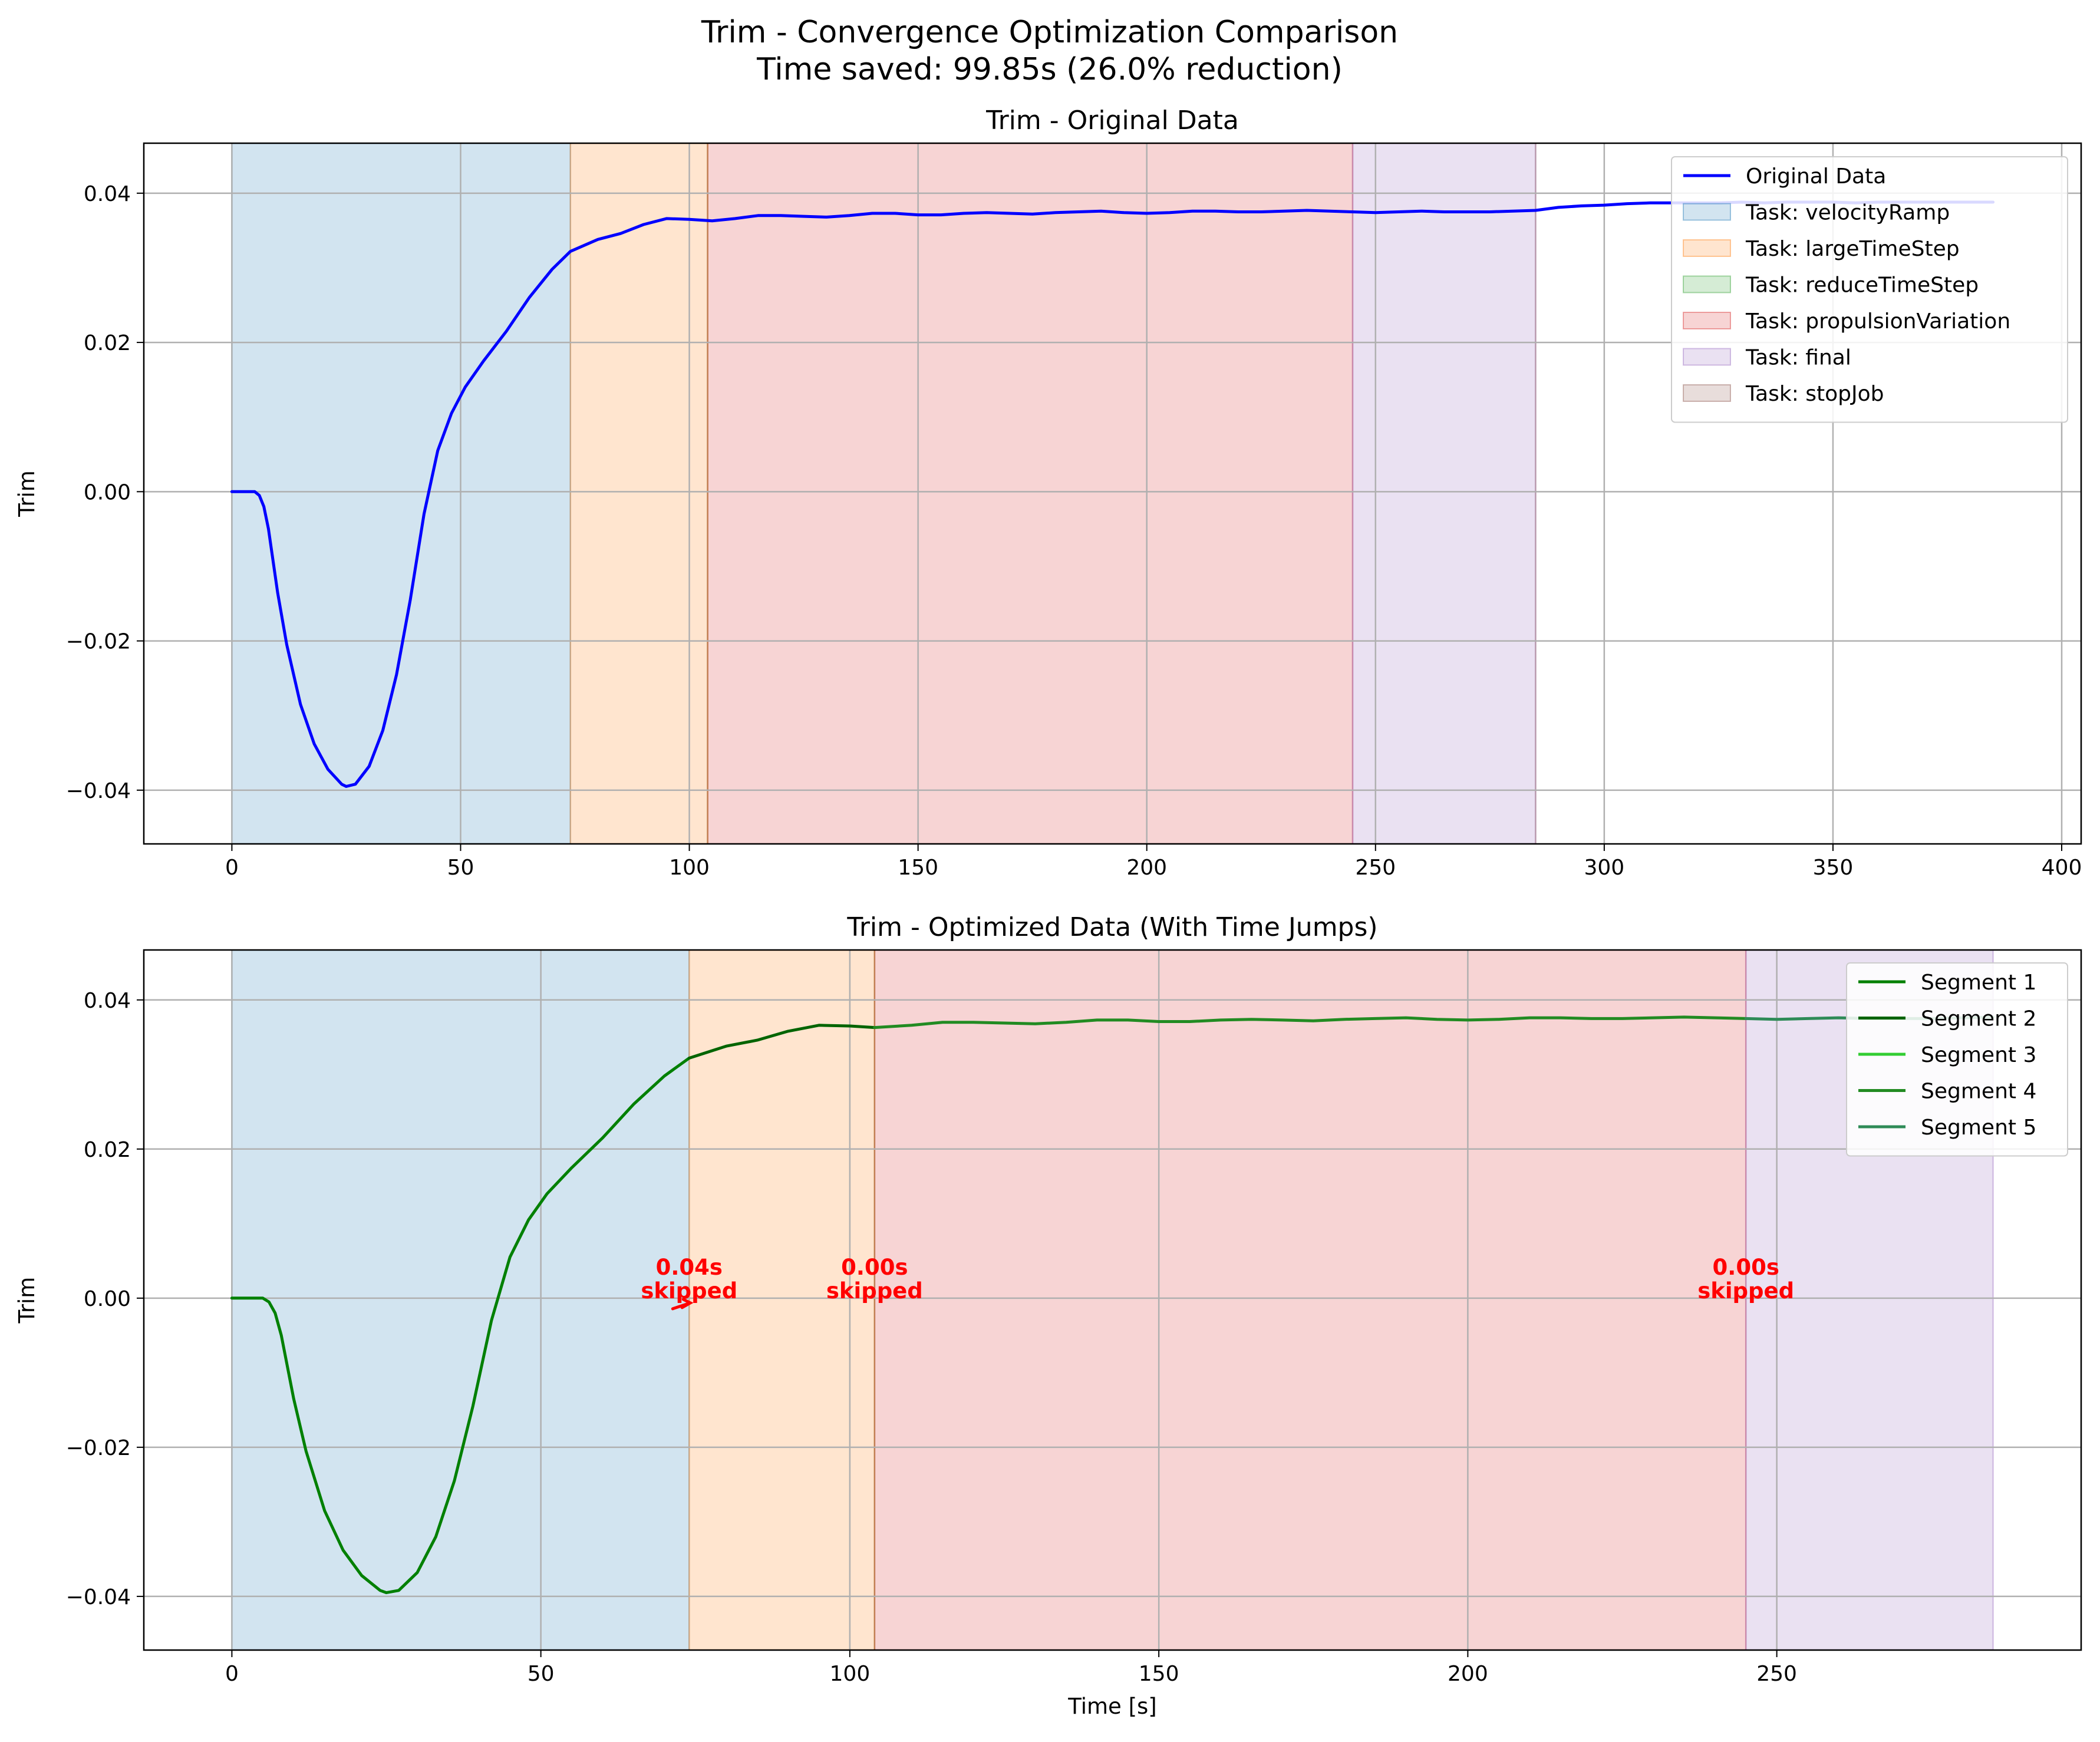  I want to click on legend-label: Segment 2, so click(1978, 1019).